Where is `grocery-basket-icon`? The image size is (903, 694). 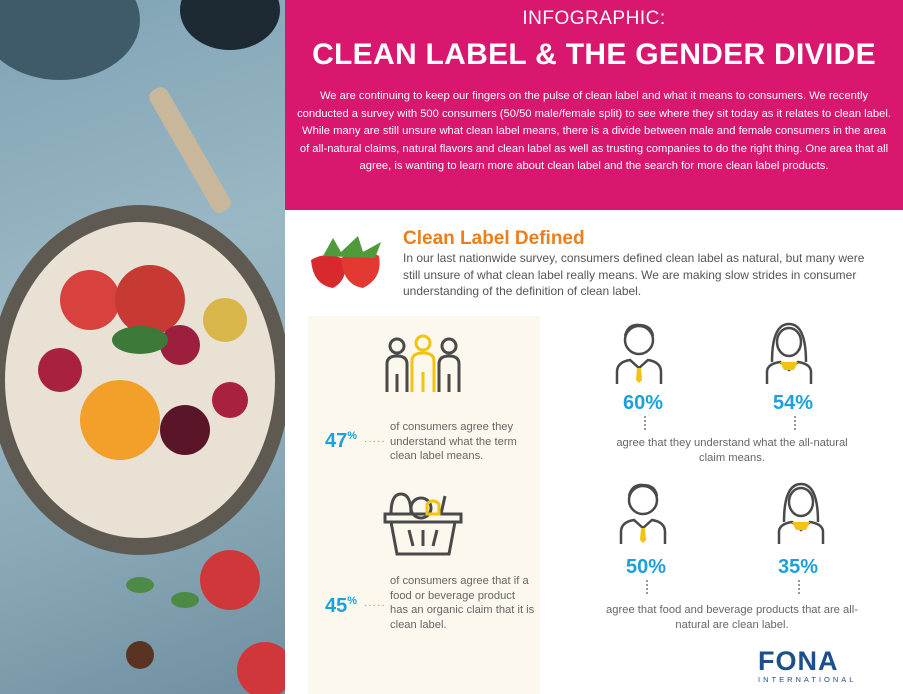
grocery-basket-icon is located at coordinates (423, 524).